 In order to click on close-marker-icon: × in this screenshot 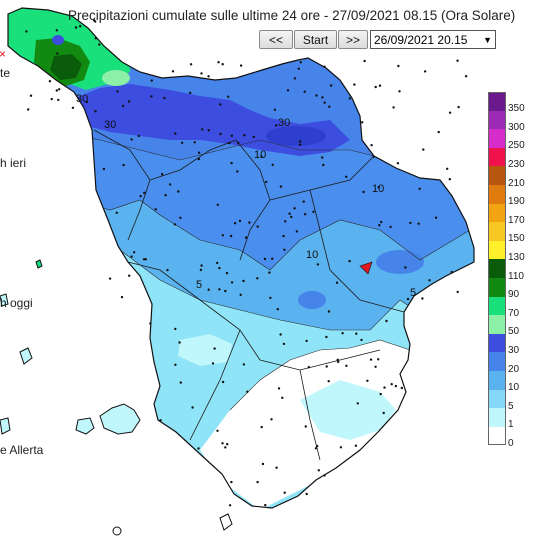, I will do `click(3, 54)`.